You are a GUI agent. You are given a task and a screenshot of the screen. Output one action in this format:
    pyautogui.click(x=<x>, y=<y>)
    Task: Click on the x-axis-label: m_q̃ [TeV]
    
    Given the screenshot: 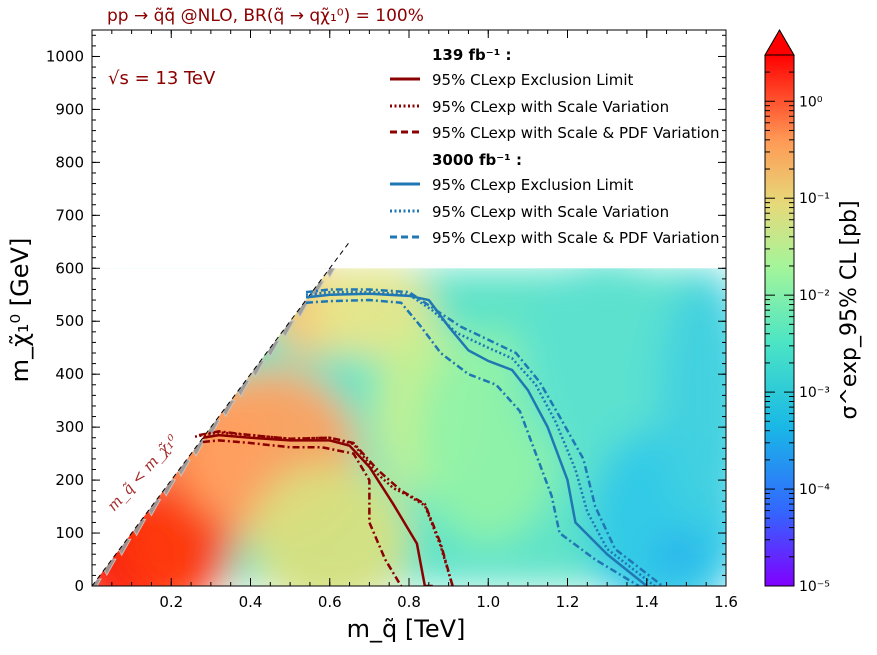 What is the action you would take?
    pyautogui.click(x=406, y=629)
    